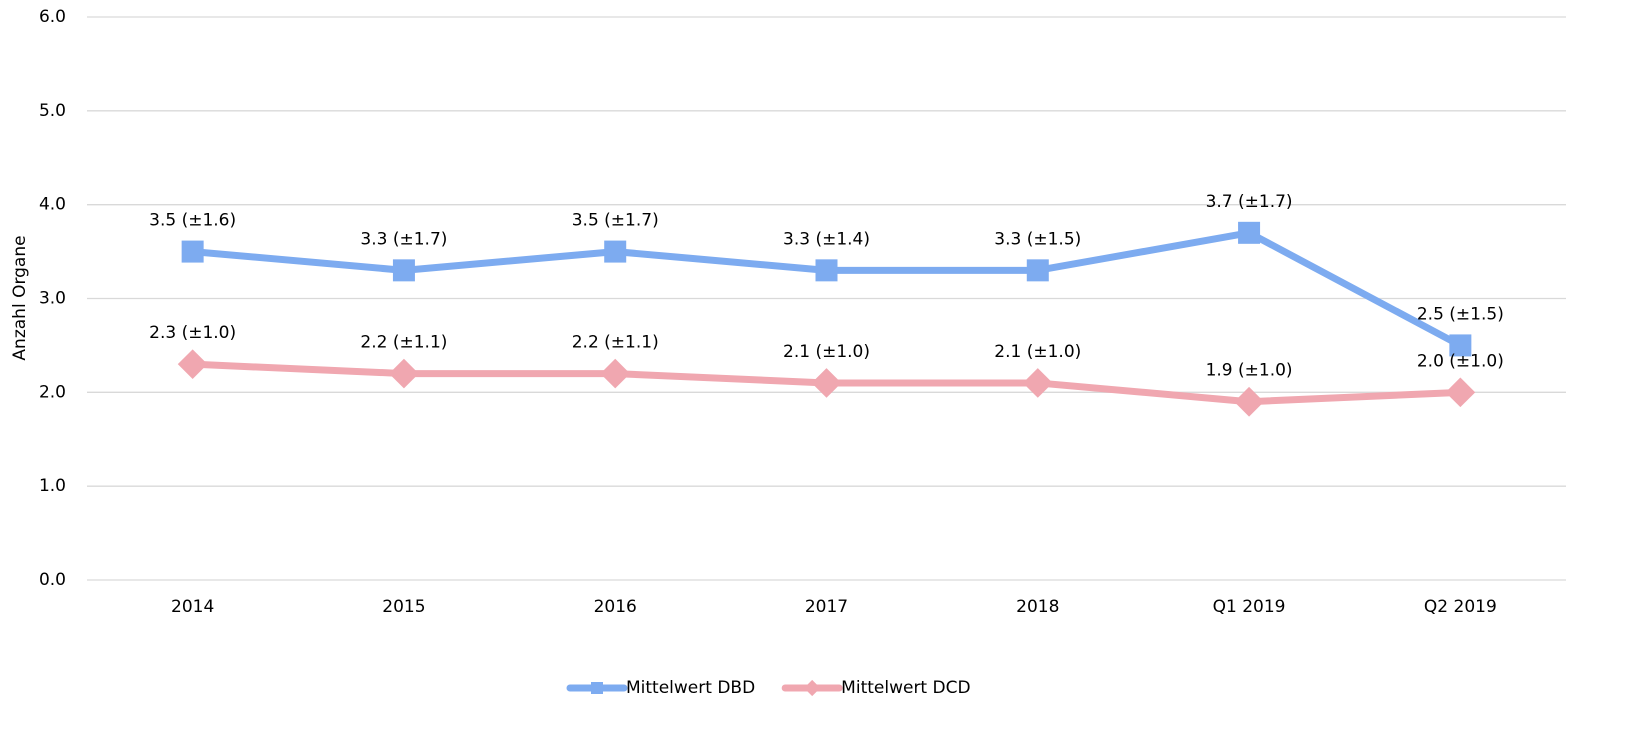 This screenshot has height=735, width=1652. What do you see at coordinates (905, 688) in the screenshot?
I see `legend-label: Mittelwert DCD` at bounding box center [905, 688].